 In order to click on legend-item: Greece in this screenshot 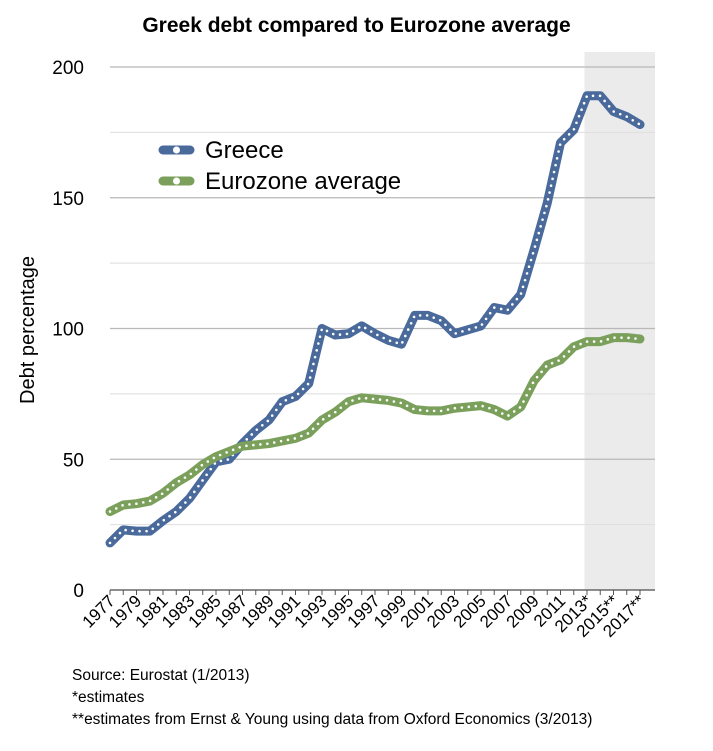, I will do `click(221, 150)`.